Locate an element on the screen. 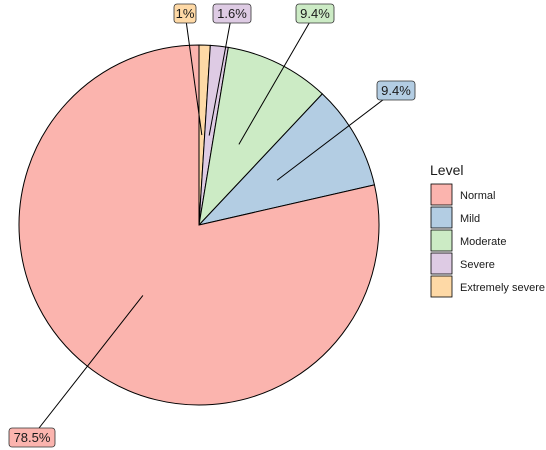 Image resolution: width=546 pixels, height=450 pixels. slice-label-normal: 78.5% is located at coordinates (32, 437).